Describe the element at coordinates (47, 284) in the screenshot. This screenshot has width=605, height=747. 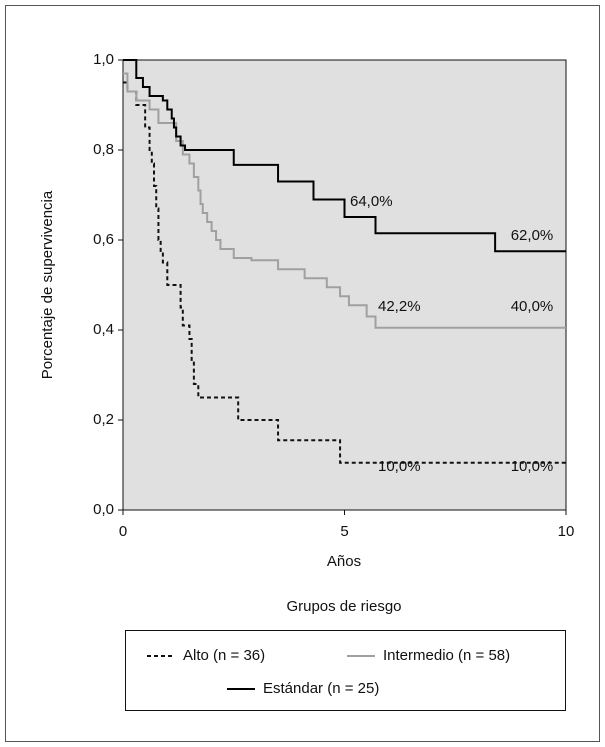
I see `y-axis-label: Porcentaje de supervivencia` at that location.